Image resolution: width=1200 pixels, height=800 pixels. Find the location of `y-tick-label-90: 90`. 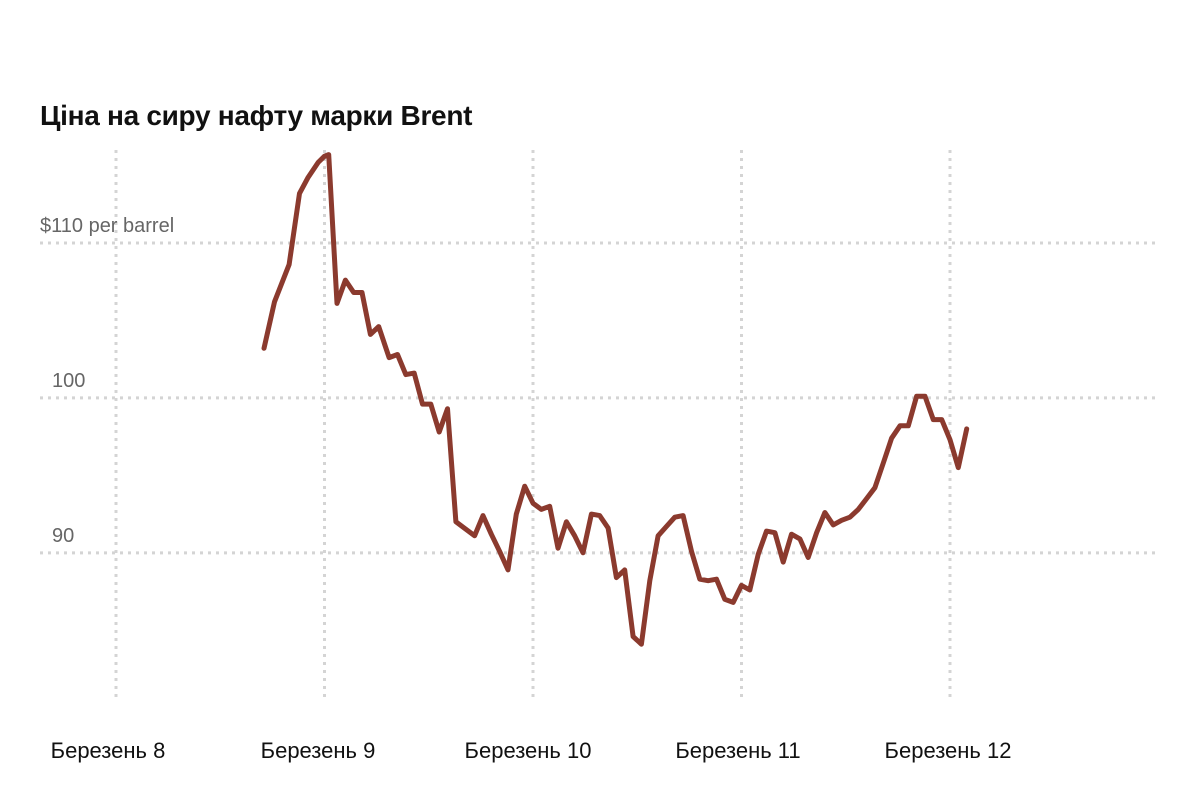

y-tick-label-90: 90 is located at coordinates (63, 536).